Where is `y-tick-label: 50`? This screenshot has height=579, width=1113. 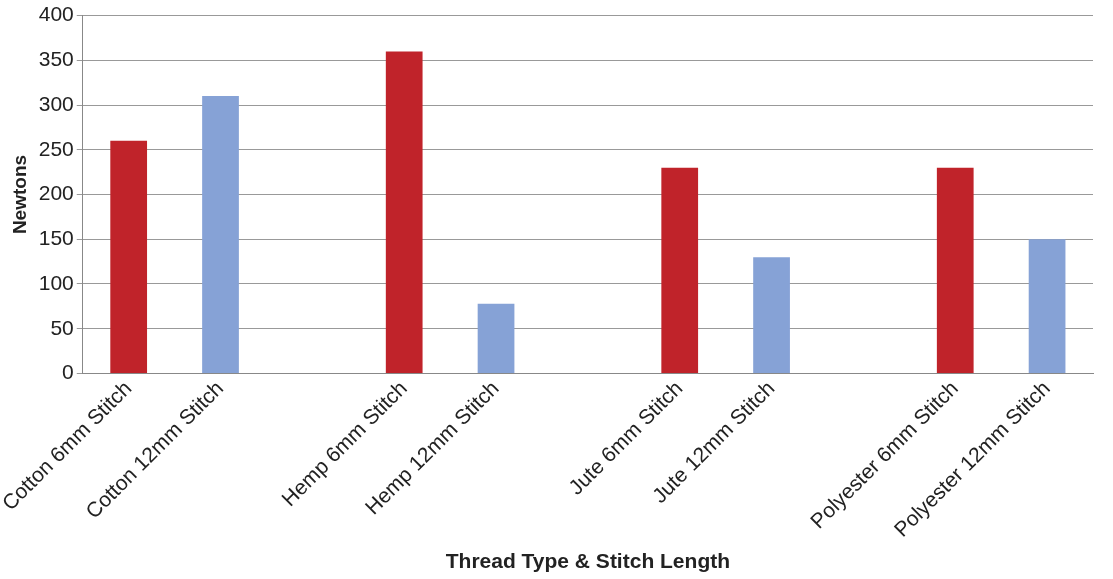 y-tick-label: 50 is located at coordinates (62, 327).